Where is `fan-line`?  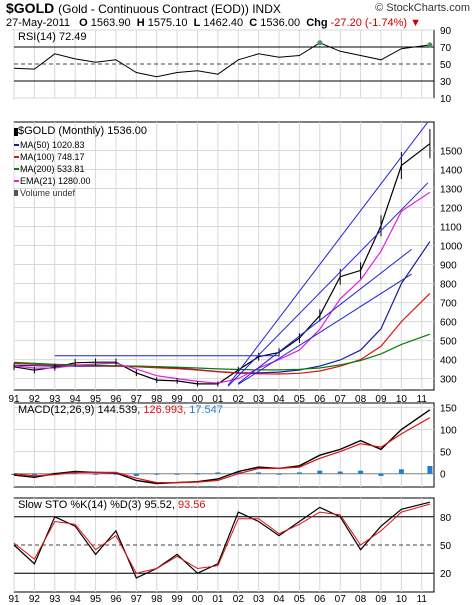
fan-line is located at coordinates (324, 316).